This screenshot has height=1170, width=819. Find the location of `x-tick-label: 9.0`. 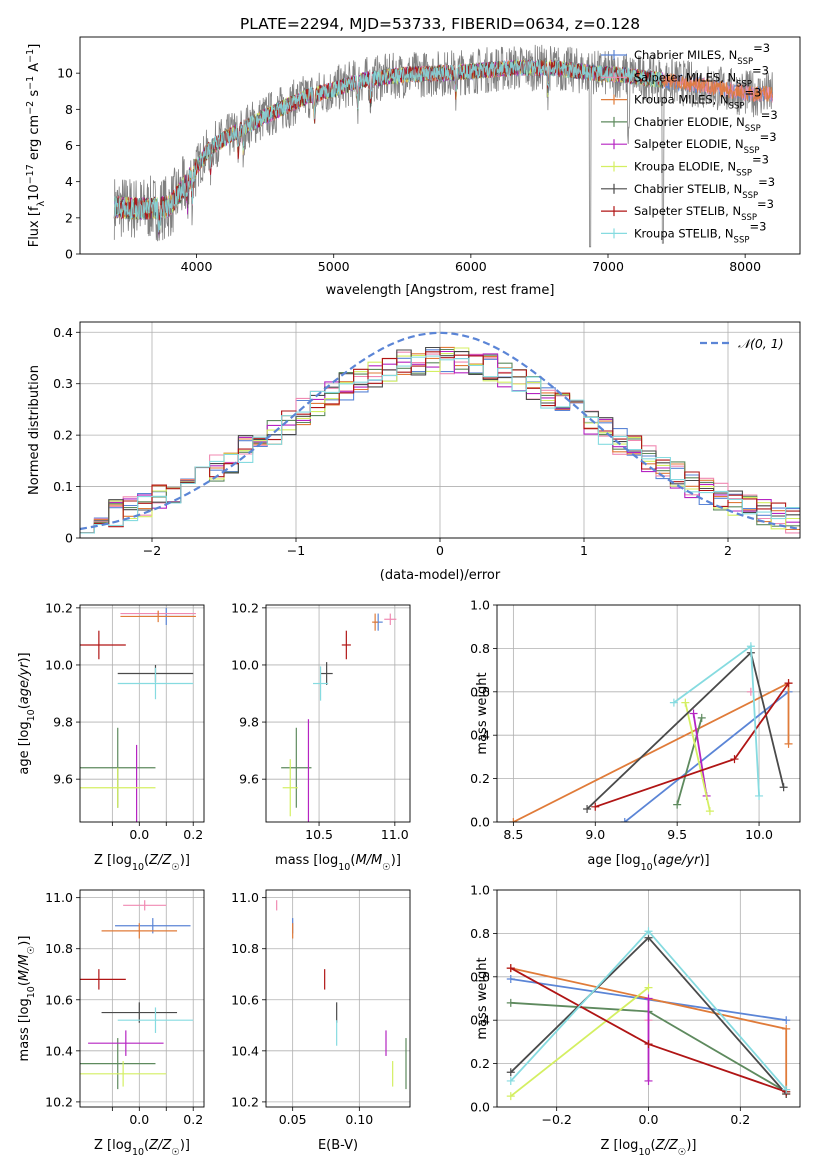

x-tick-label: 9.0 is located at coordinates (595, 834).